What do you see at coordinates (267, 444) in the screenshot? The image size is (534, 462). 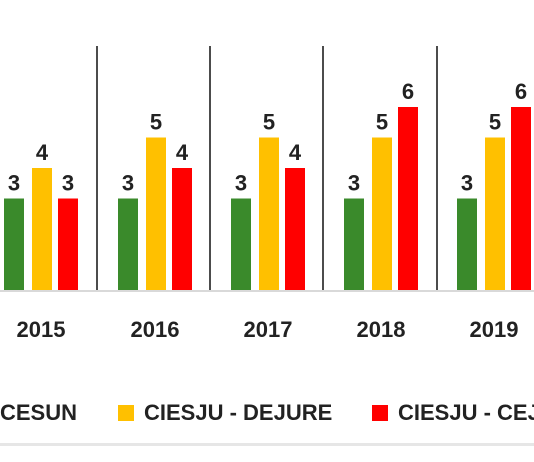 I see `divider` at bounding box center [267, 444].